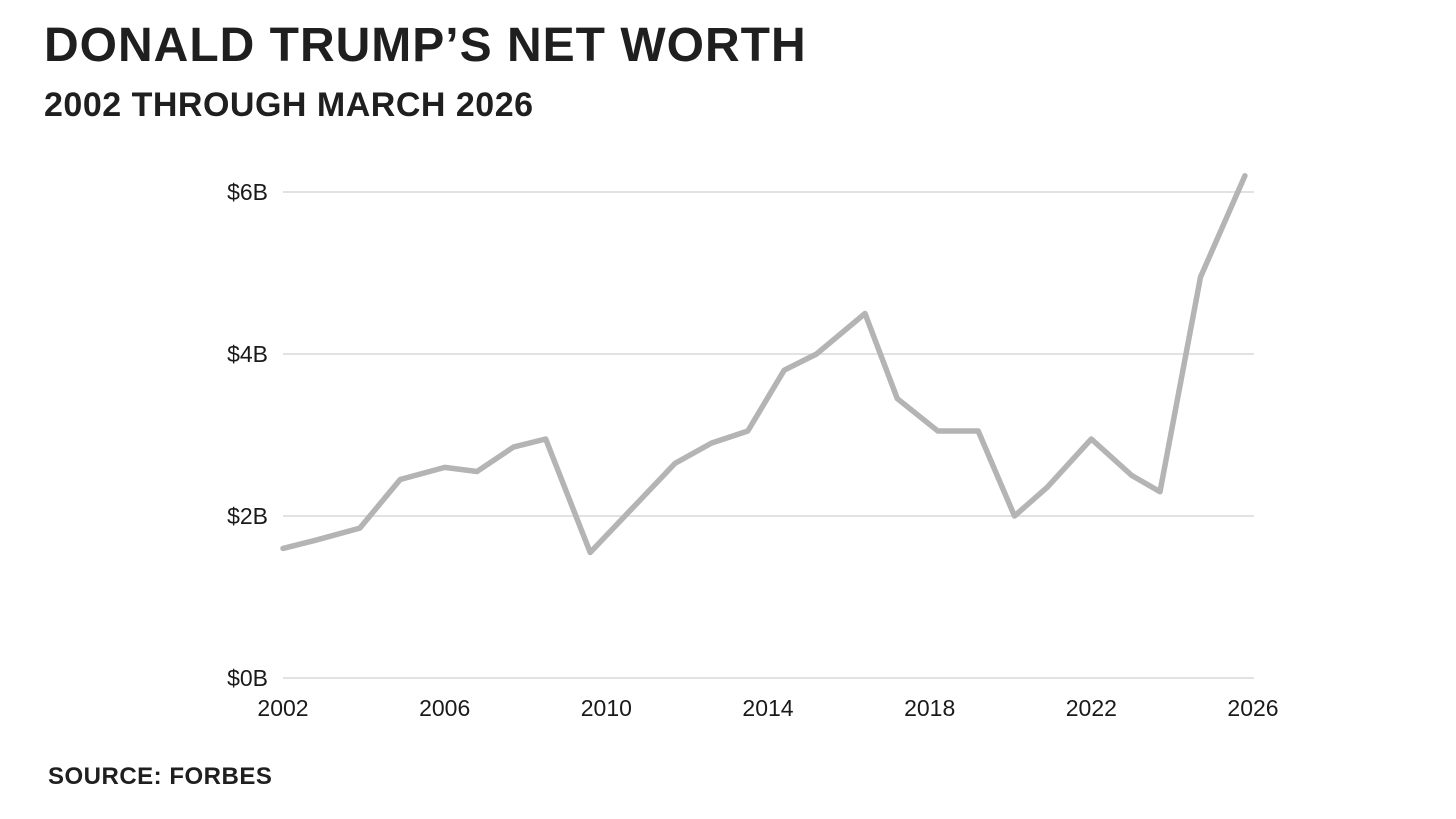  What do you see at coordinates (444, 708) in the screenshot?
I see `x-axis-tick-label: 2006` at bounding box center [444, 708].